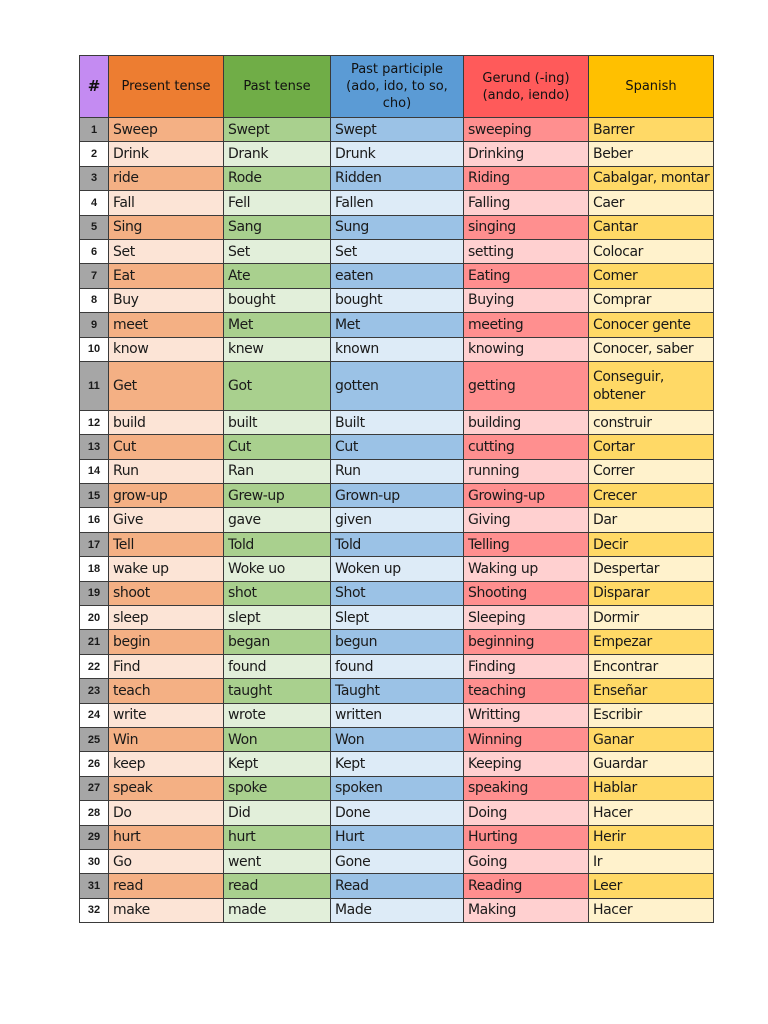 This screenshot has height=1024, width=768. What do you see at coordinates (166, 422) in the screenshot?
I see `present-tense-cell: build` at bounding box center [166, 422].